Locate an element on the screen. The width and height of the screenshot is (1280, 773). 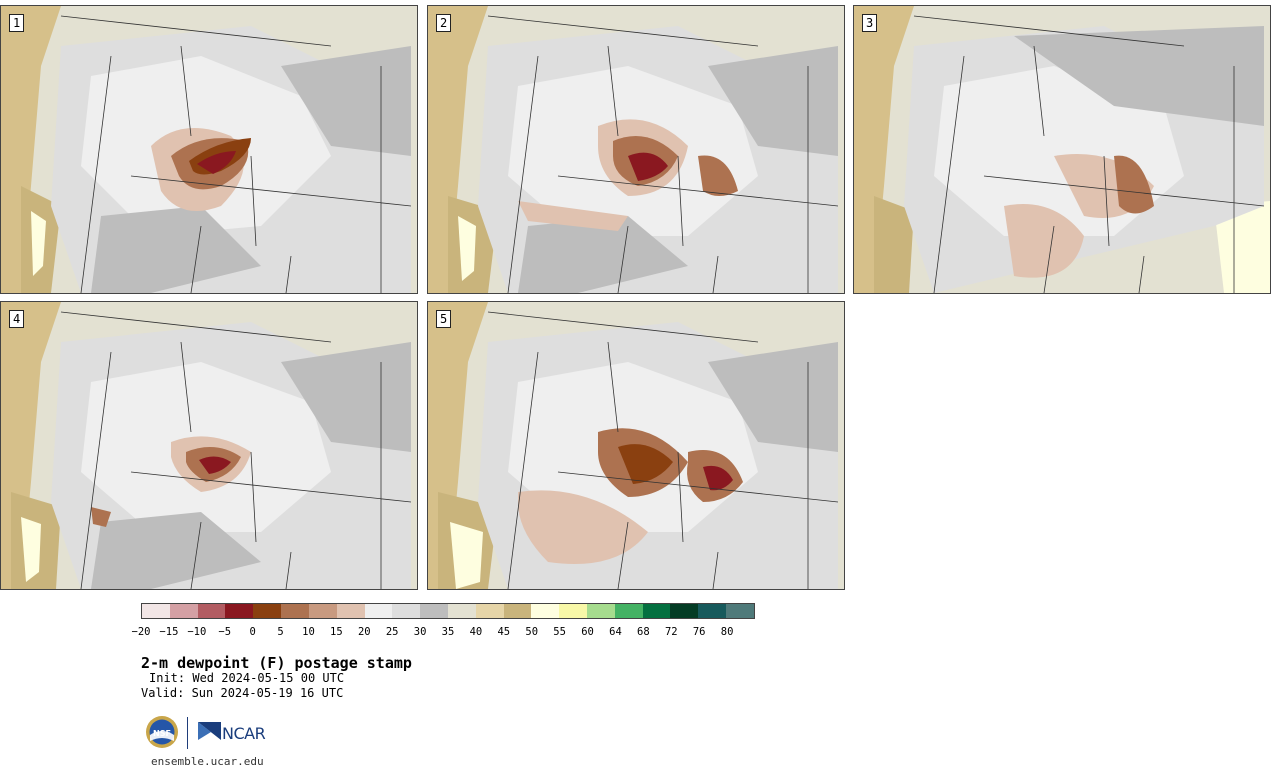
colorbar-tick-label: 72 is located at coordinates (671, 632).